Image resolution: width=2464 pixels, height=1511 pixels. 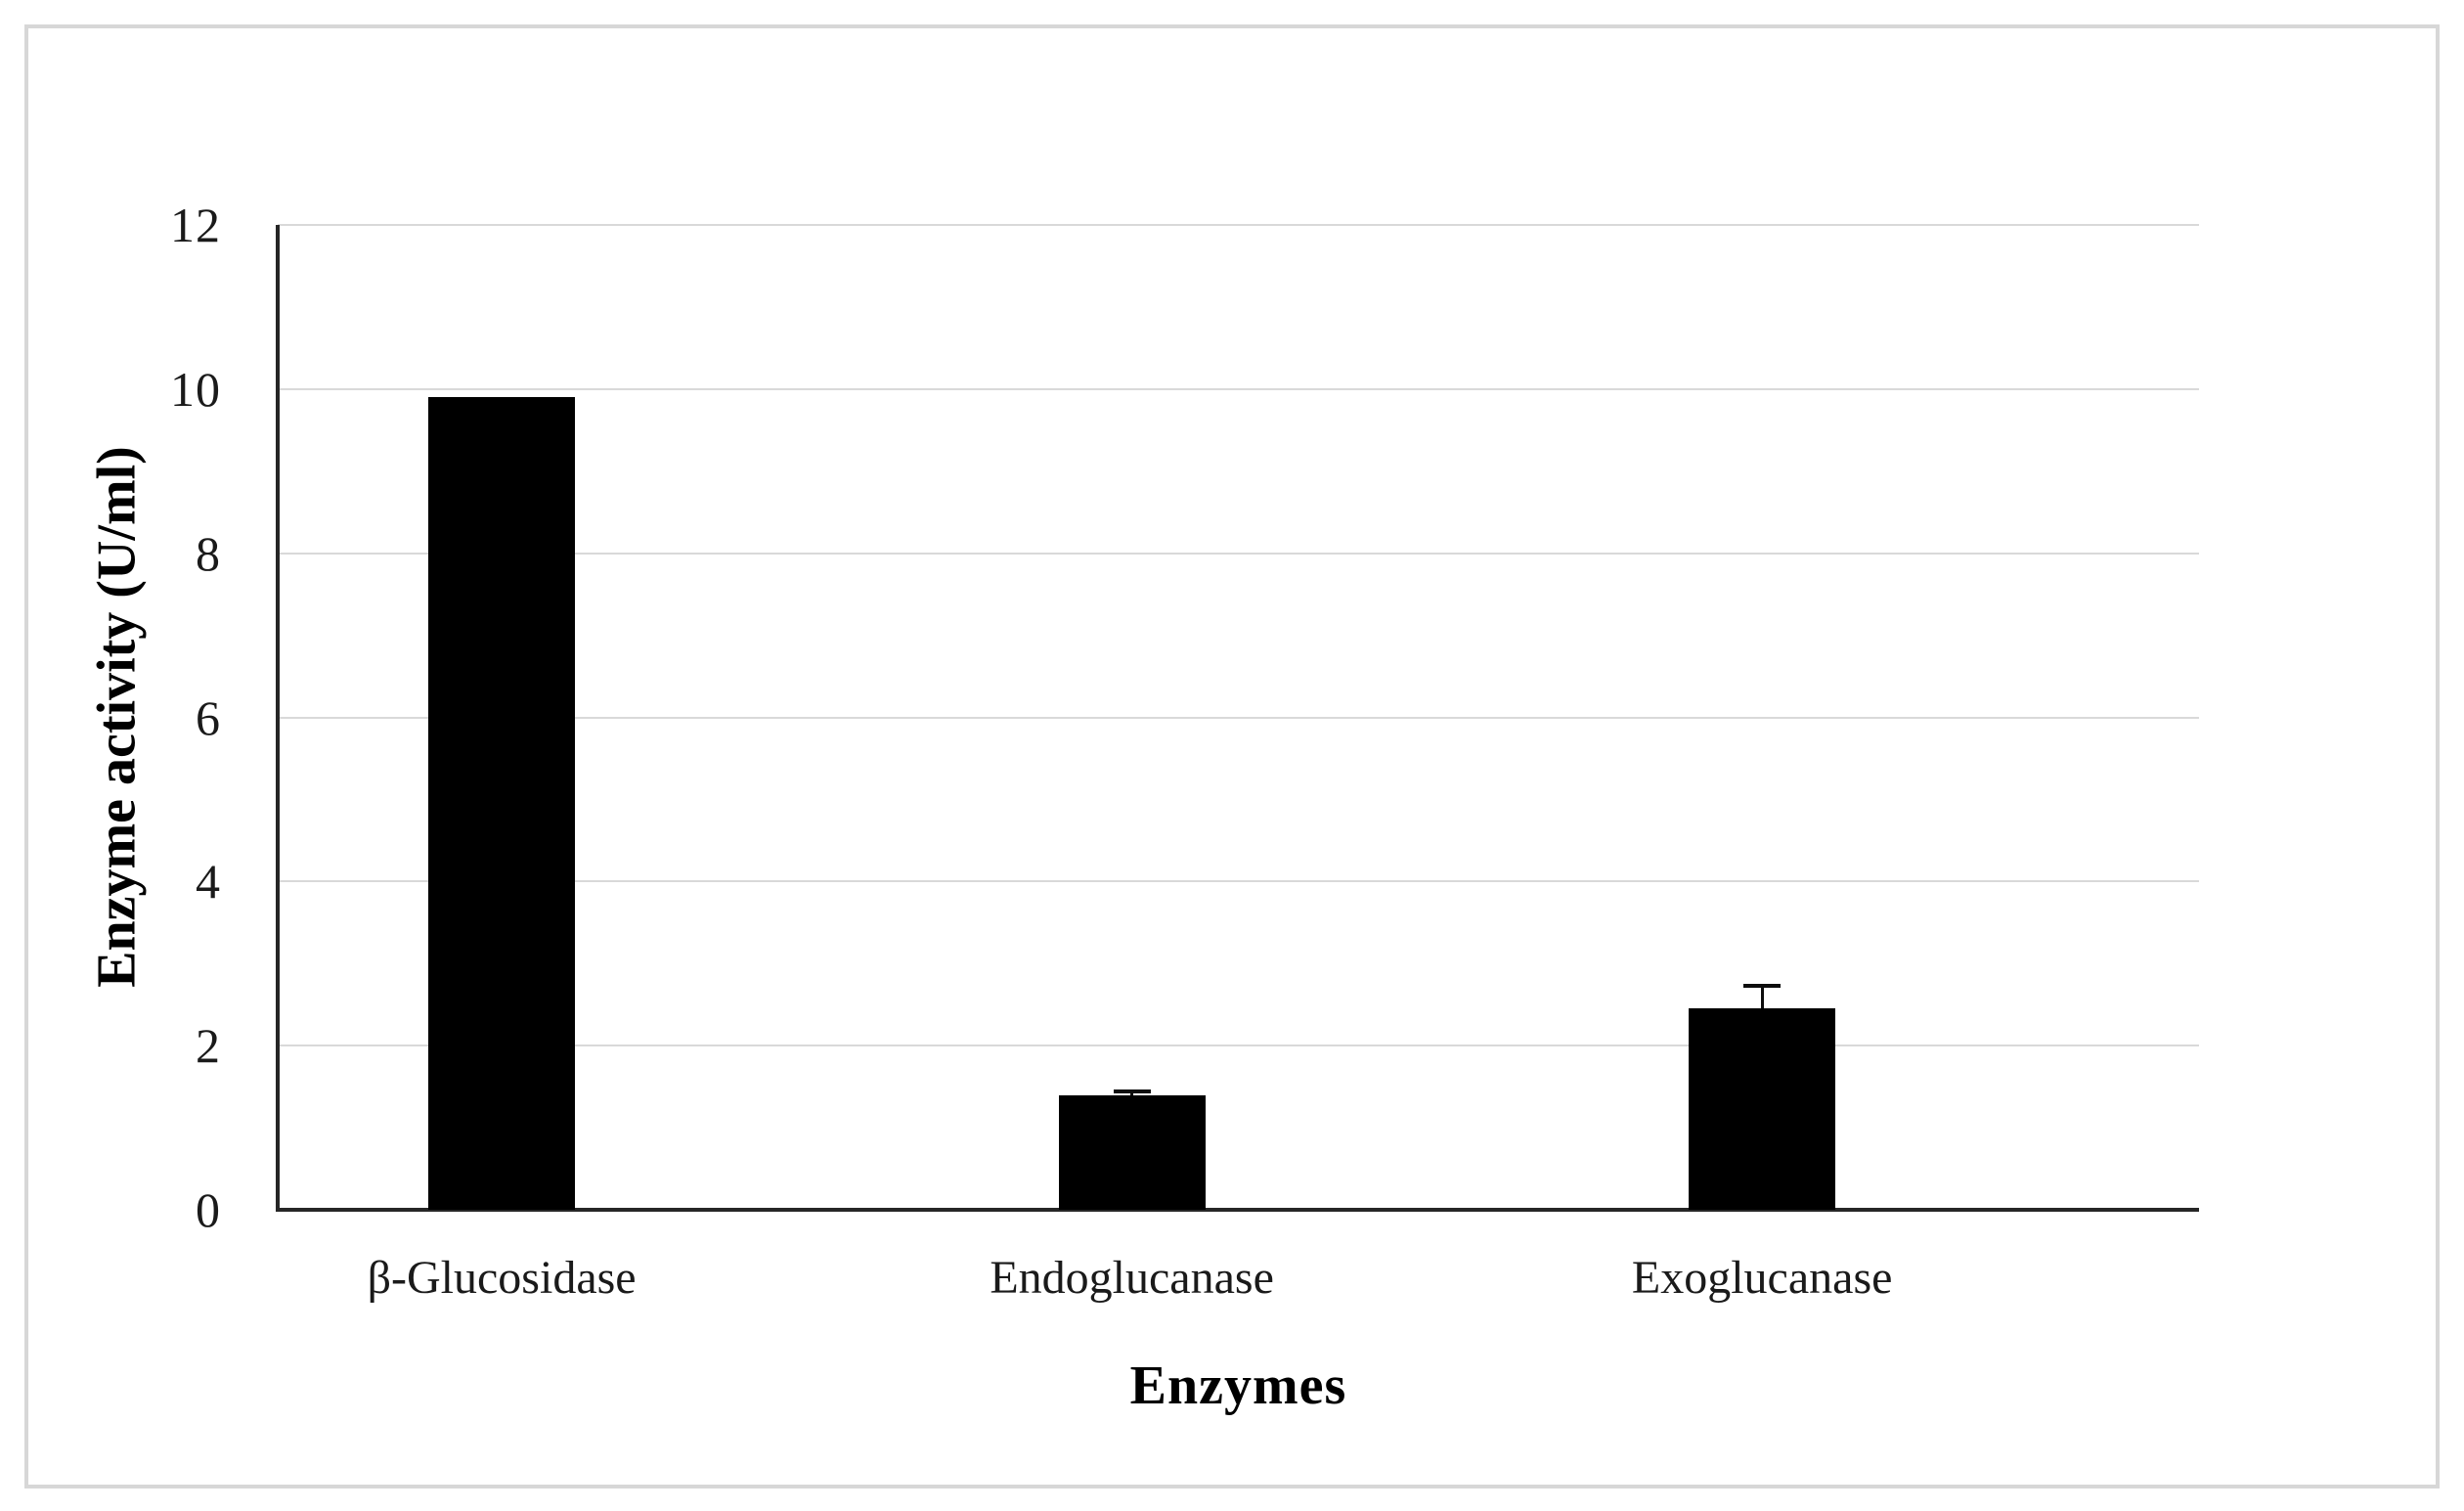 I want to click on y-tick-label-0: 0, so click(x=208, y=1209).